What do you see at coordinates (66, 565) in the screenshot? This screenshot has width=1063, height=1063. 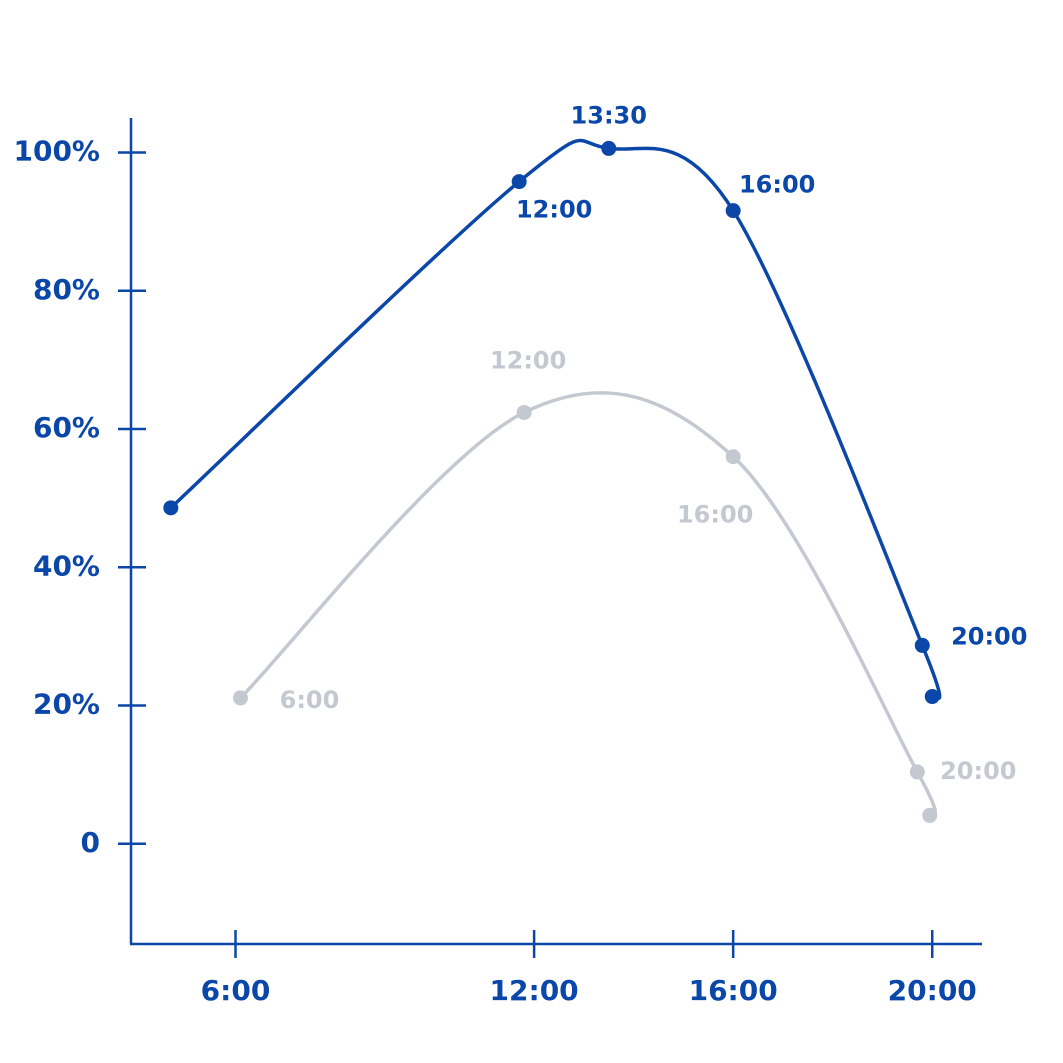 I see `y-tick-label: 40%` at bounding box center [66, 565].